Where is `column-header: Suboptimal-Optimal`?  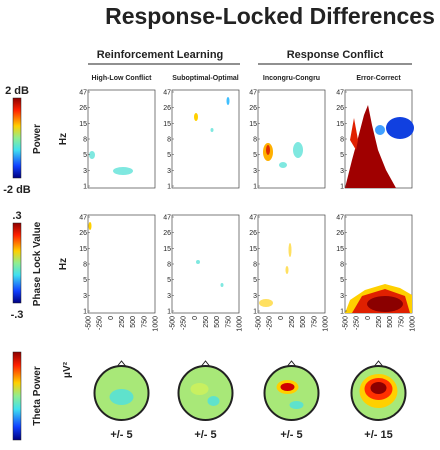 column-header: Suboptimal-Optimal is located at coordinates (205, 78).